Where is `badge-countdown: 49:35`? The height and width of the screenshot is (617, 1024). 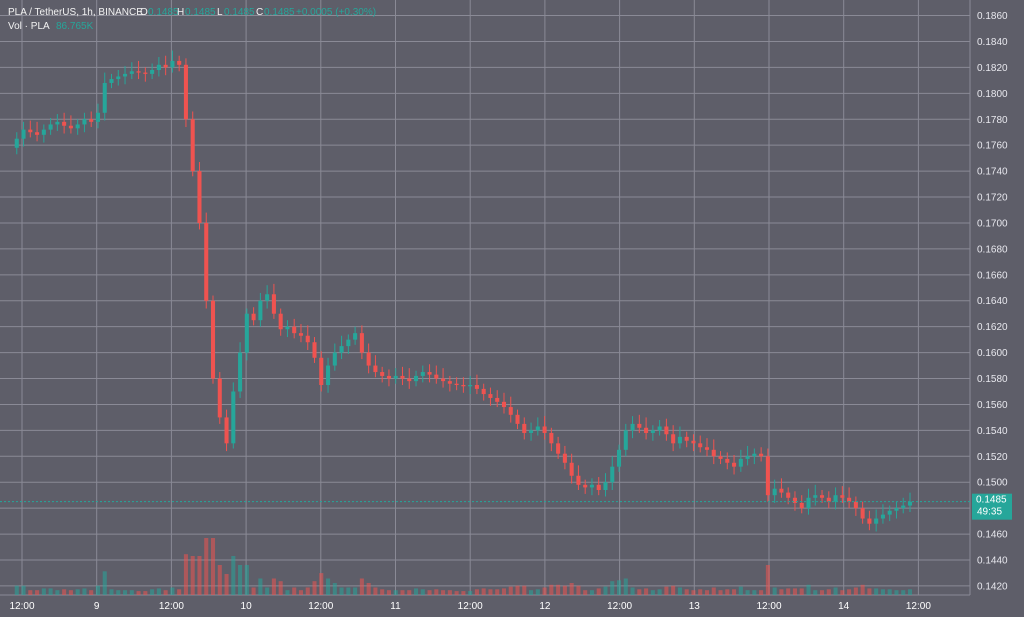 badge-countdown: 49:35 is located at coordinates (989, 512).